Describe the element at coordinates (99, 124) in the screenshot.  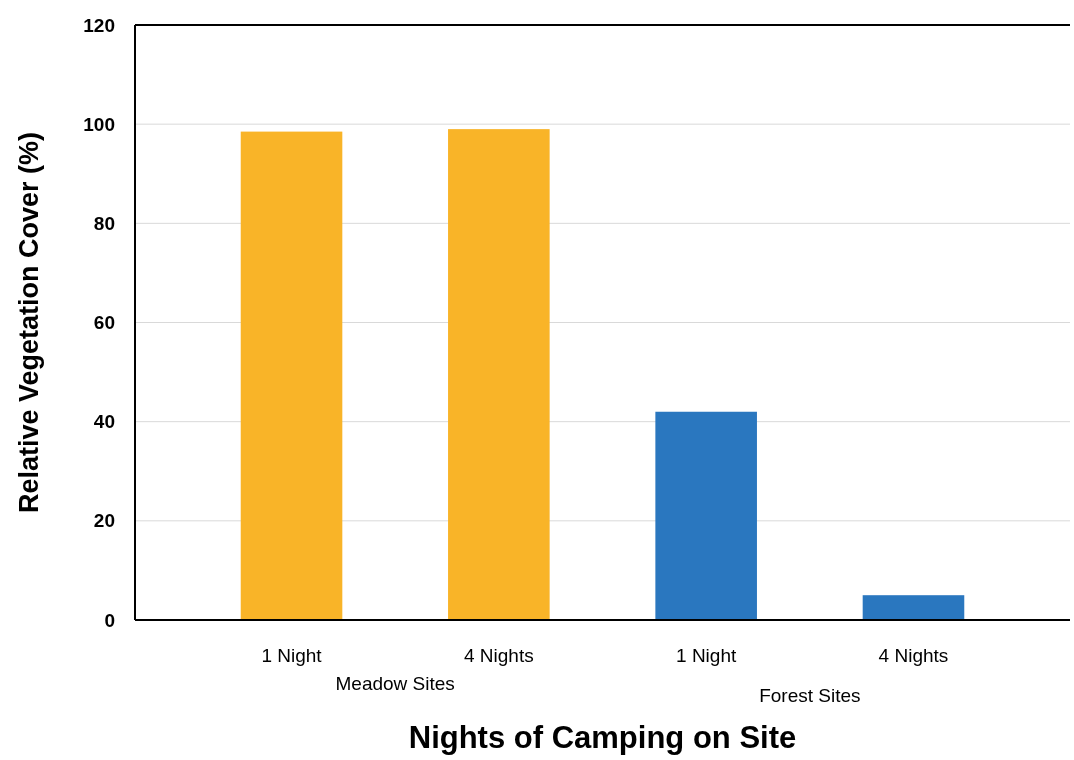
I see `y-tick-label: 100` at that location.